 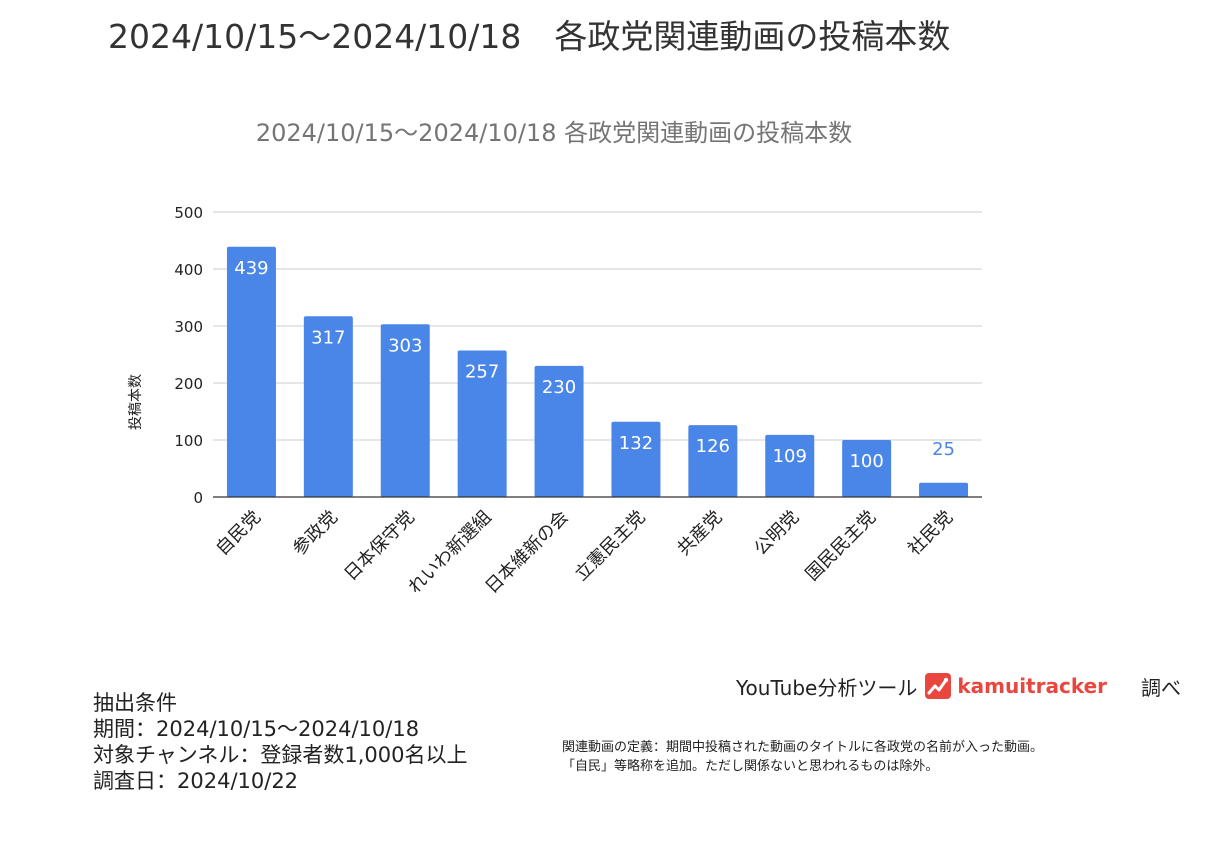 I want to click on data-label: 126, so click(x=713, y=446).